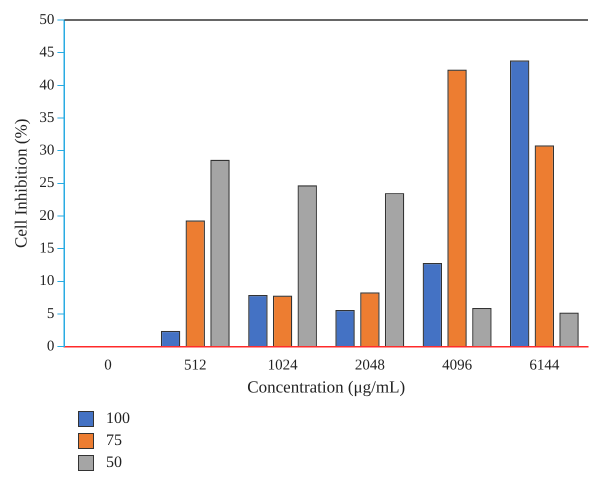 The height and width of the screenshot is (494, 610). What do you see at coordinates (46, 183) in the screenshot?
I see `y-tick-label: 25` at bounding box center [46, 183].